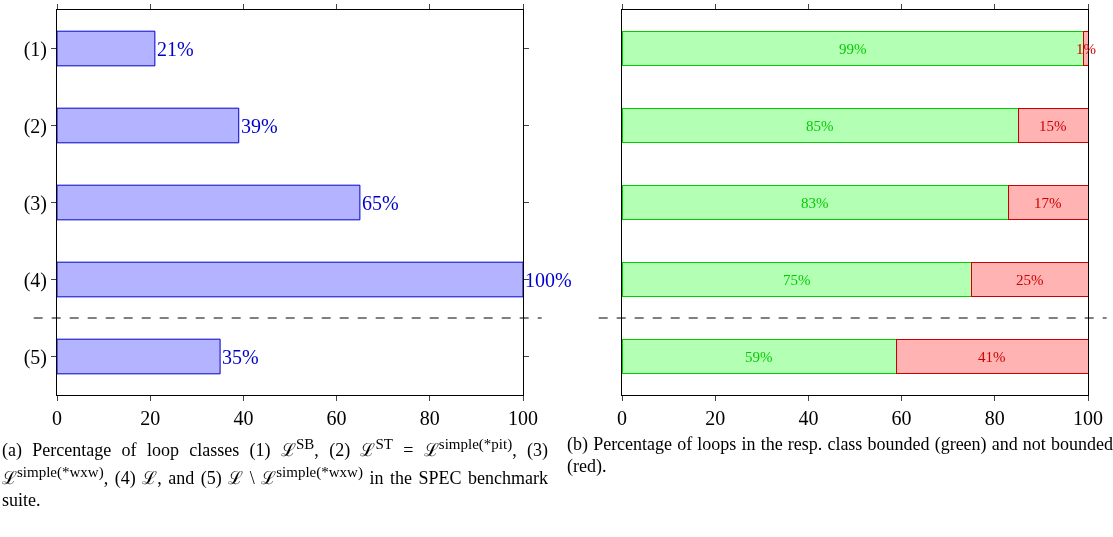  I want to click on y-tick-label: (5), so click(35, 357).